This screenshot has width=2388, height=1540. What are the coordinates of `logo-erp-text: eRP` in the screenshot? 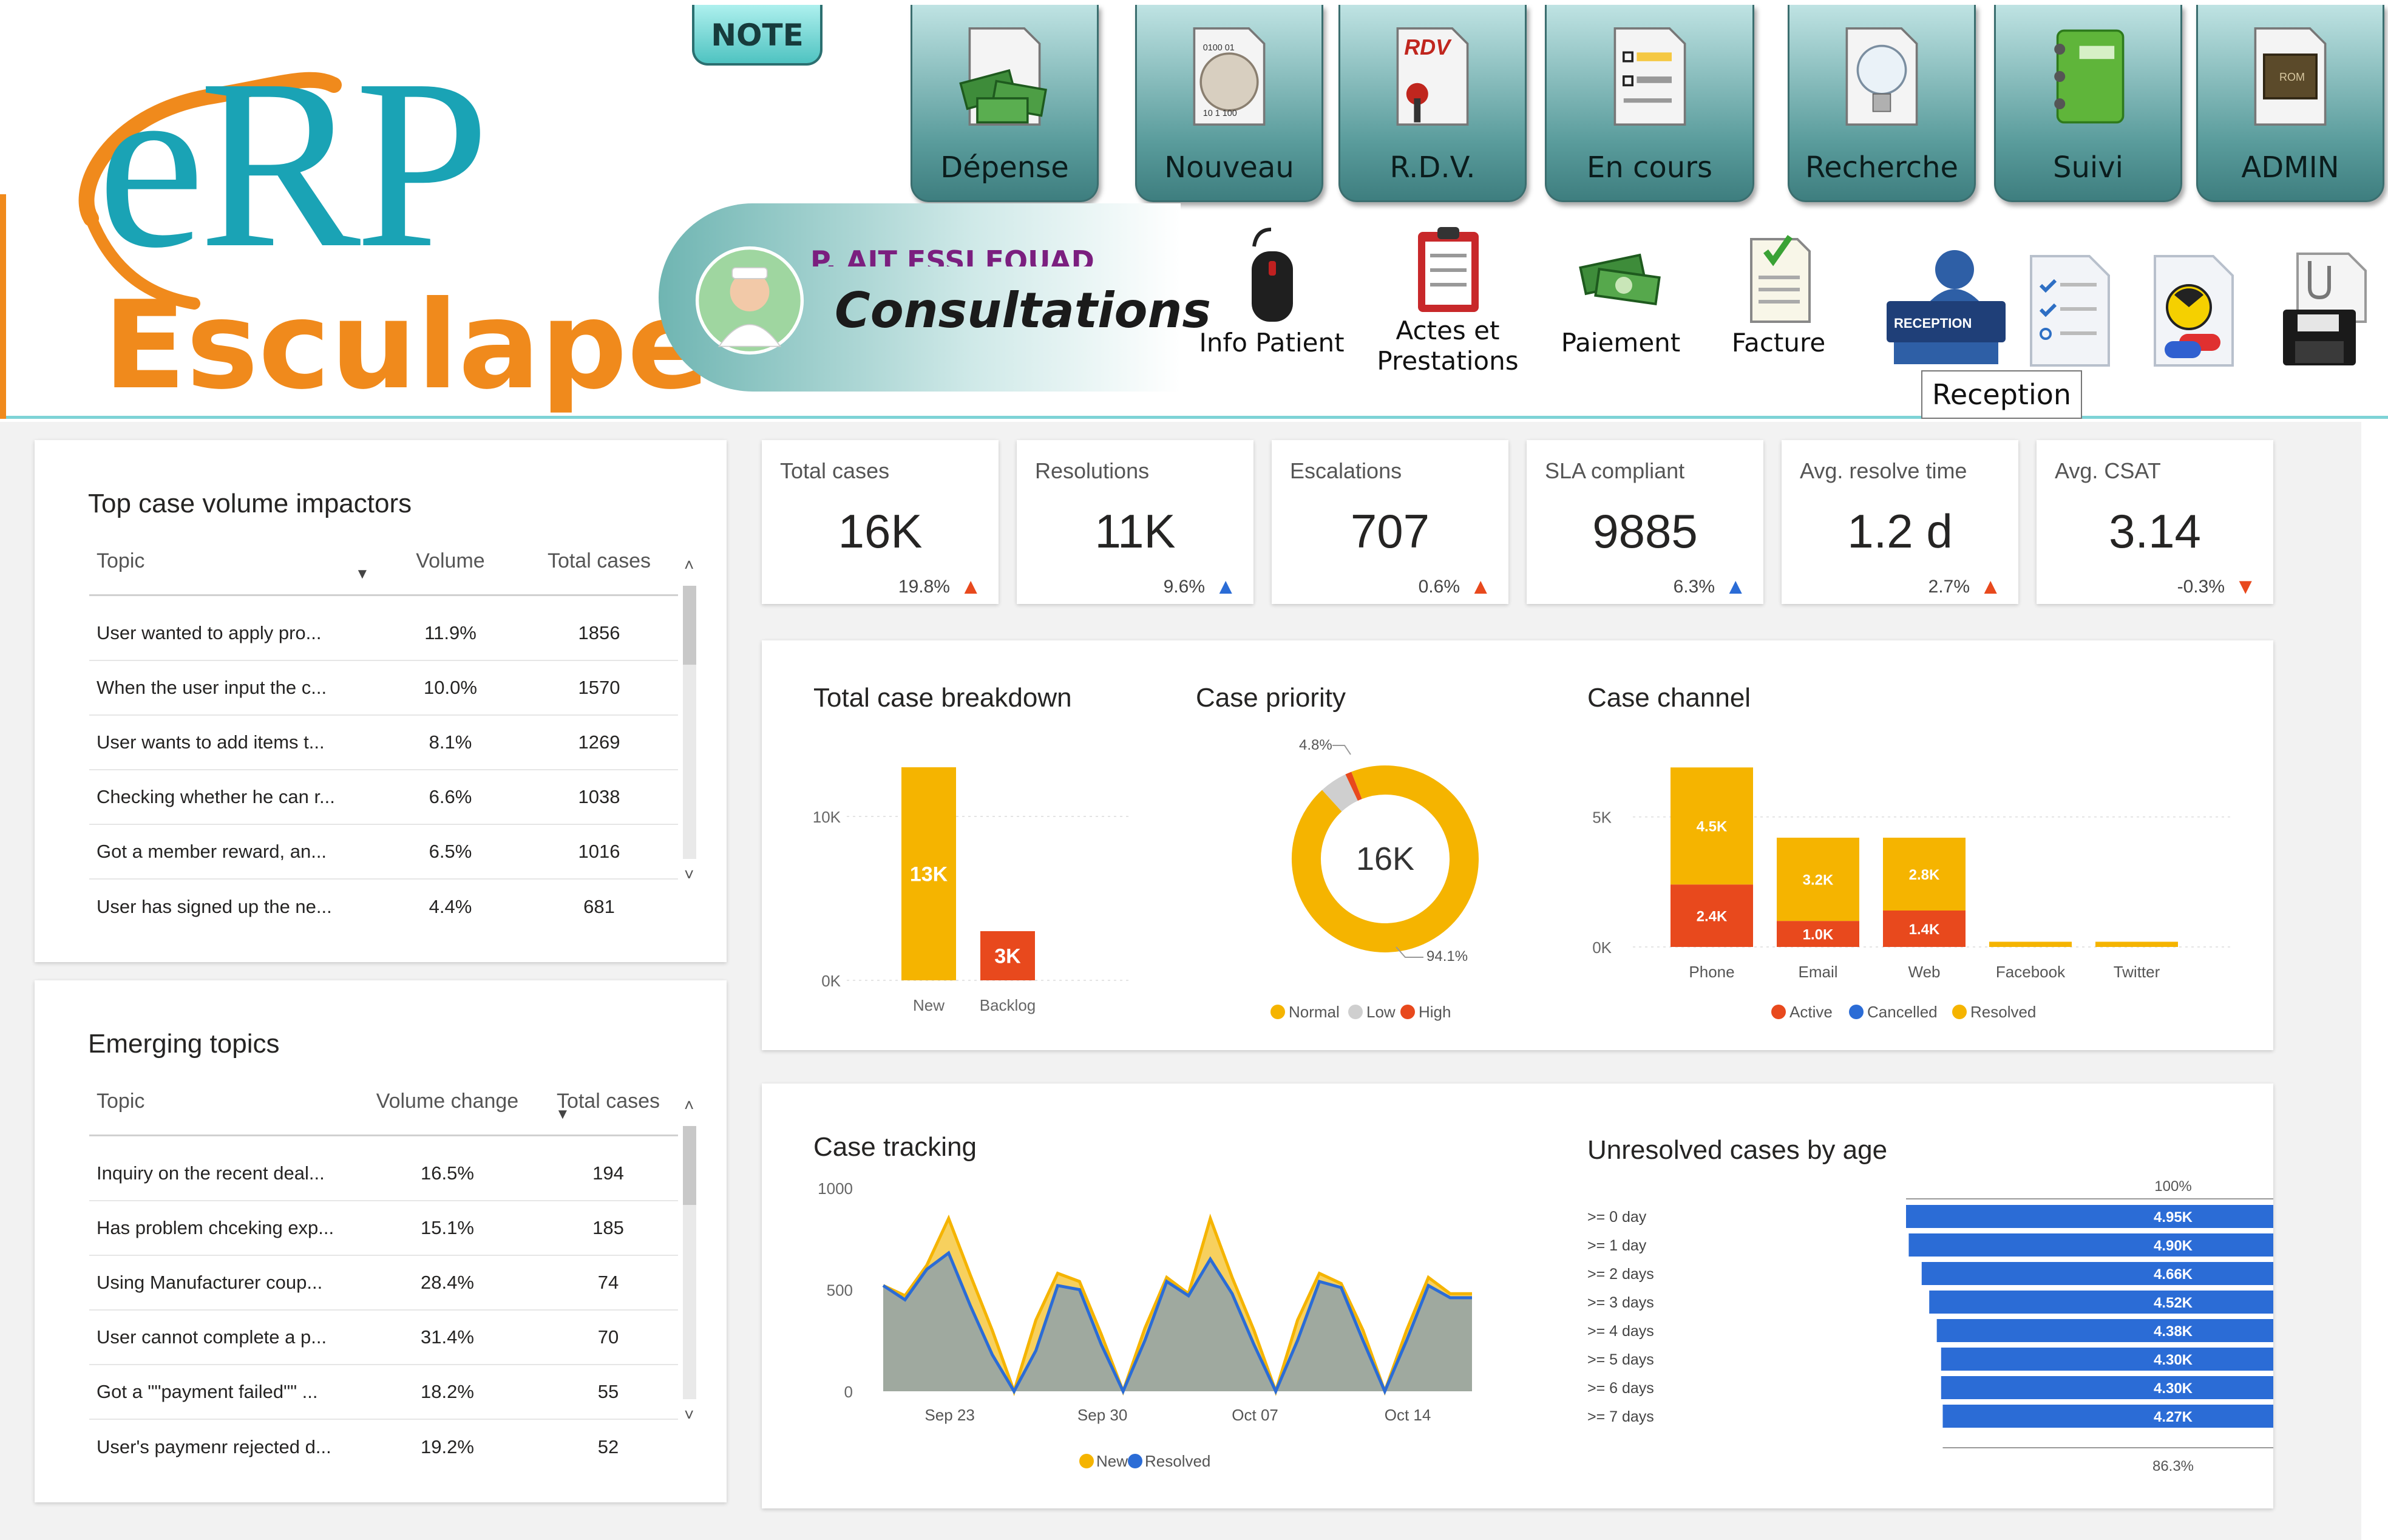 It's located at (293, 163).